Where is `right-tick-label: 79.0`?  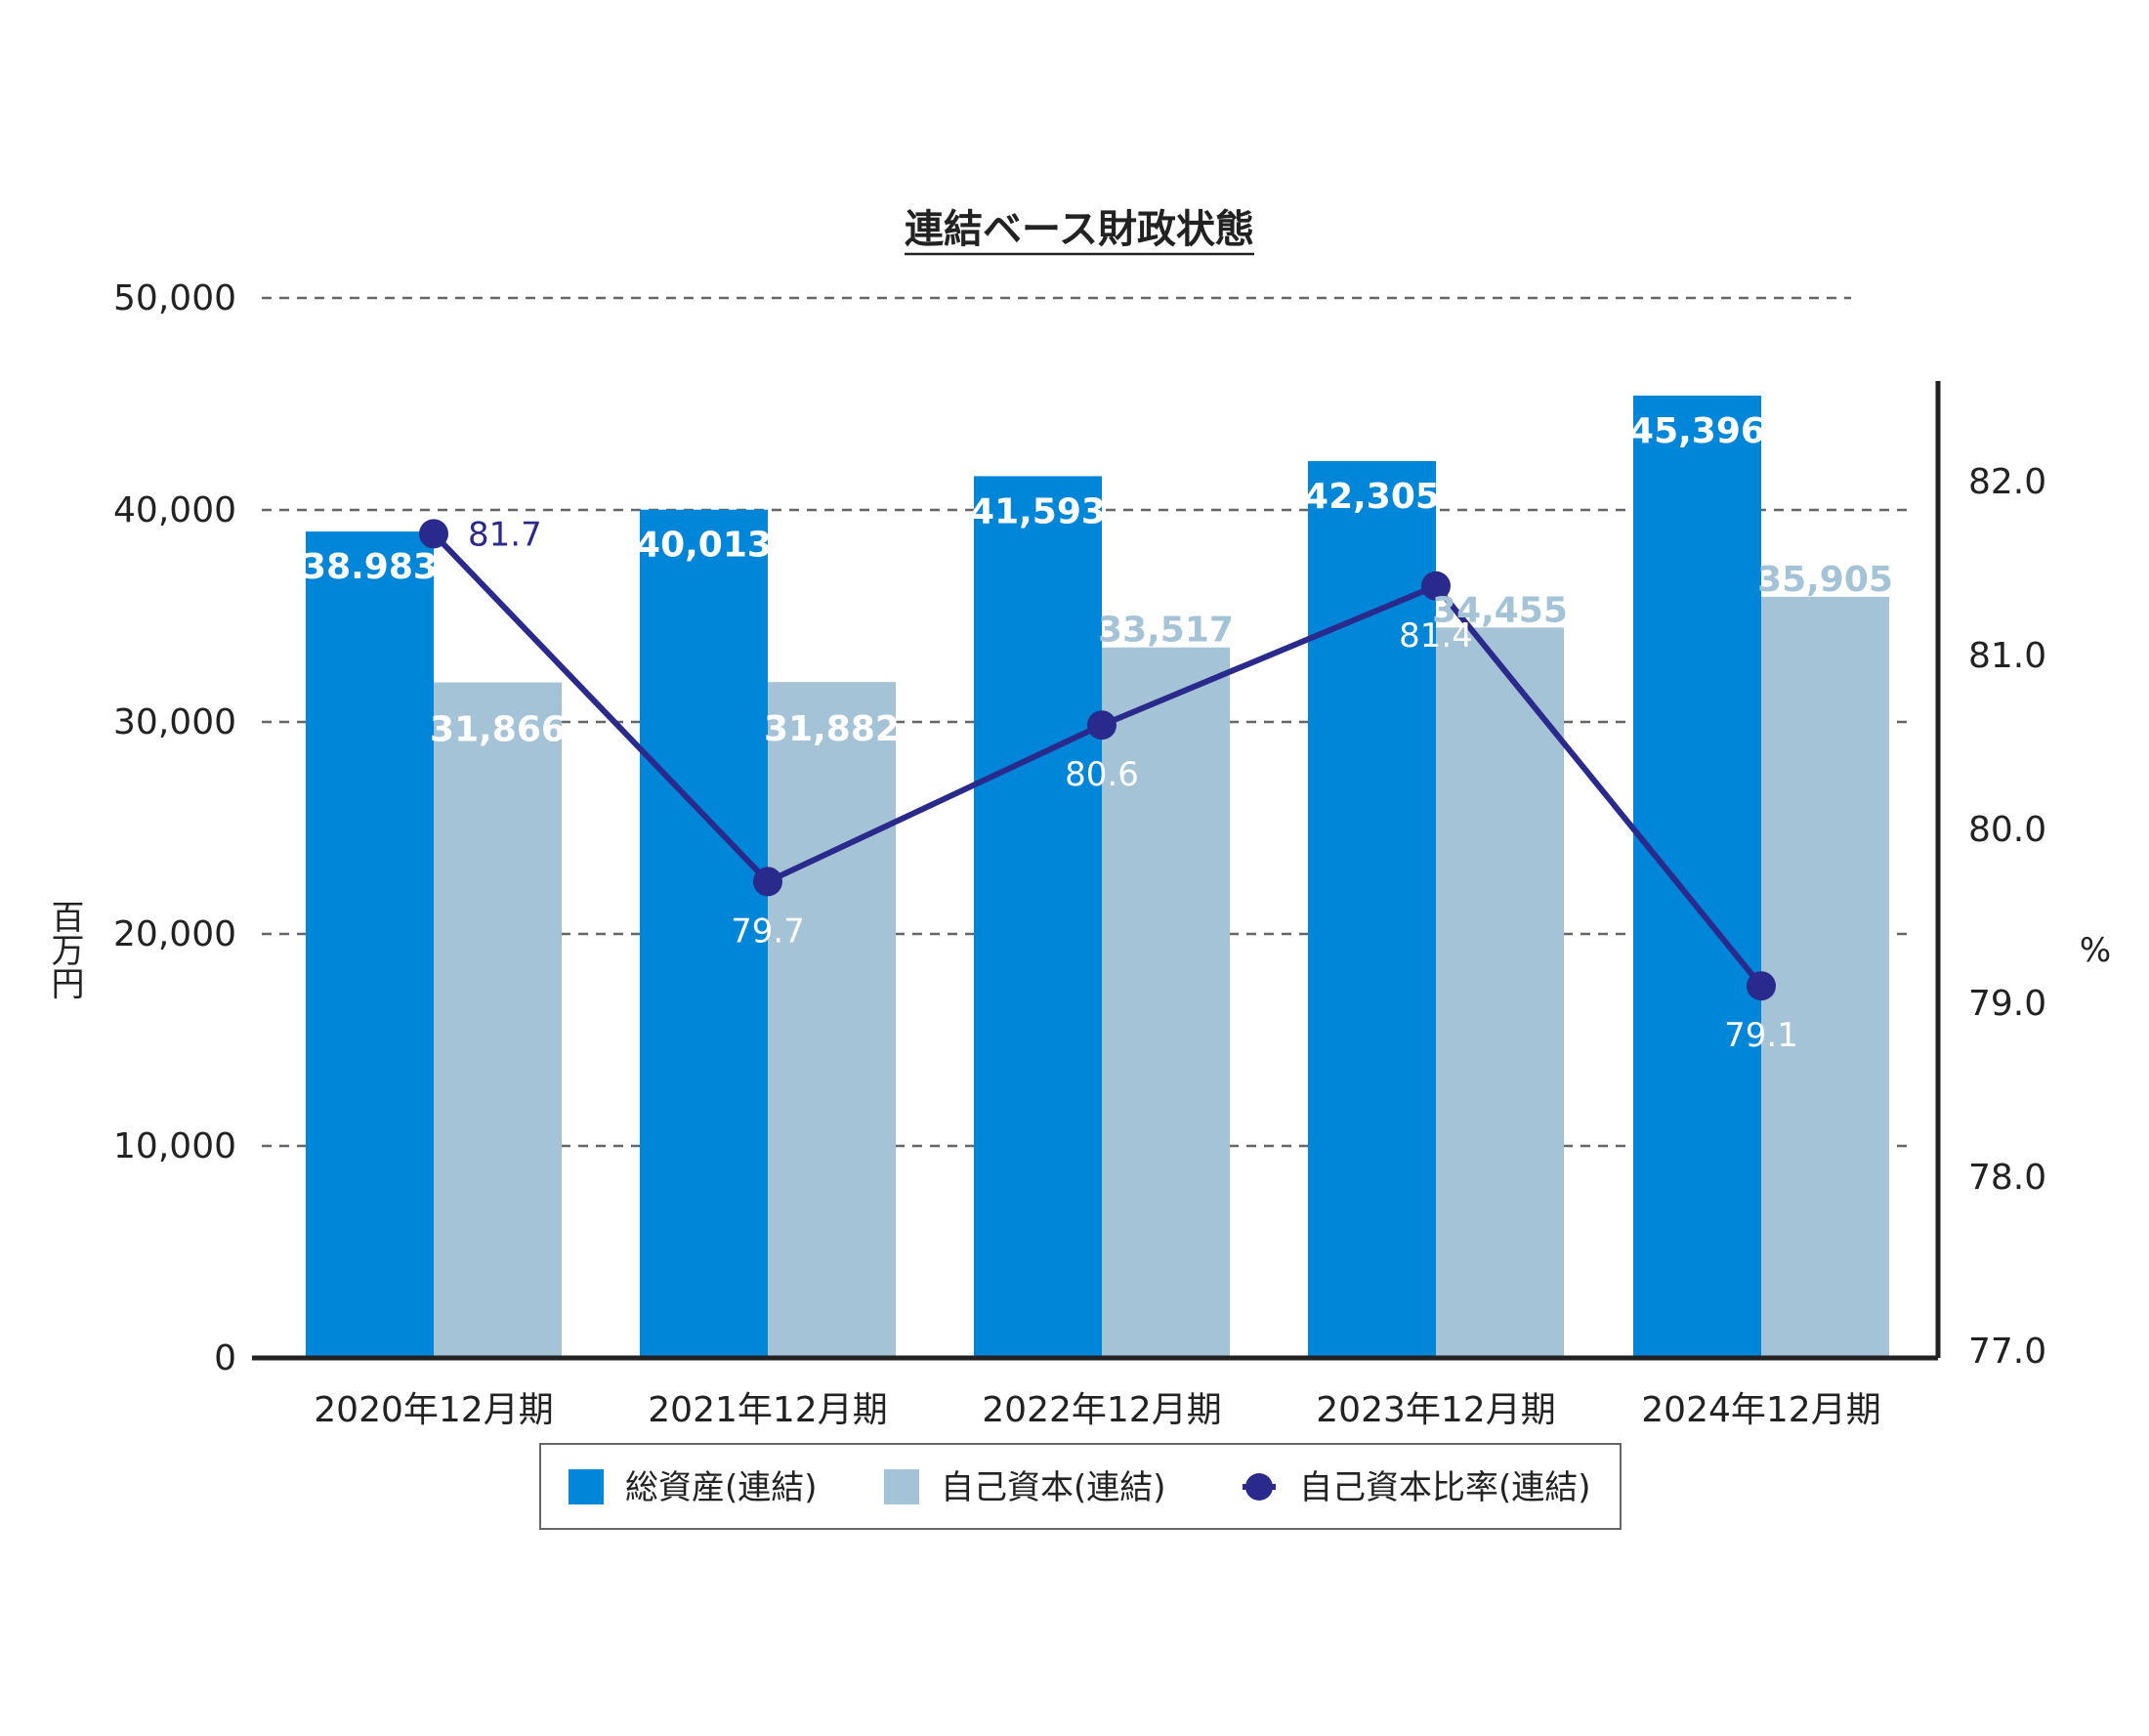
right-tick-label: 79.0 is located at coordinates (2007, 1004).